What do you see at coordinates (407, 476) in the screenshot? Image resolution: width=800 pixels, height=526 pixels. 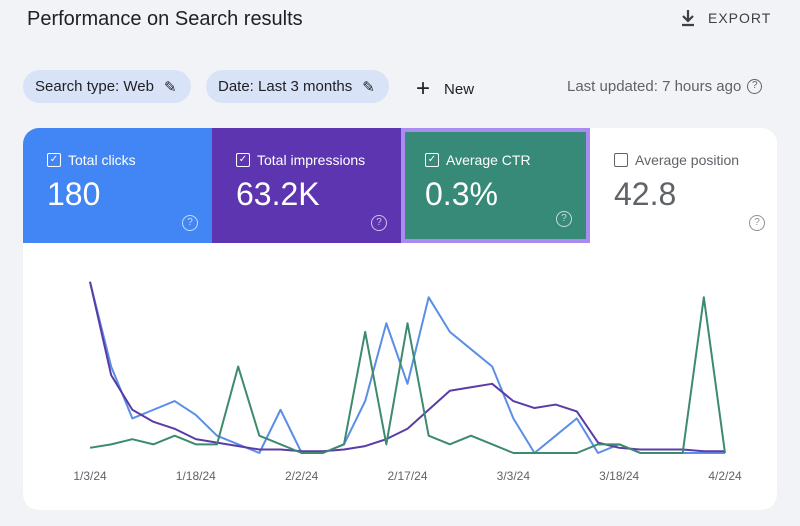 I see `x-tick-label: 2/17/24` at bounding box center [407, 476].